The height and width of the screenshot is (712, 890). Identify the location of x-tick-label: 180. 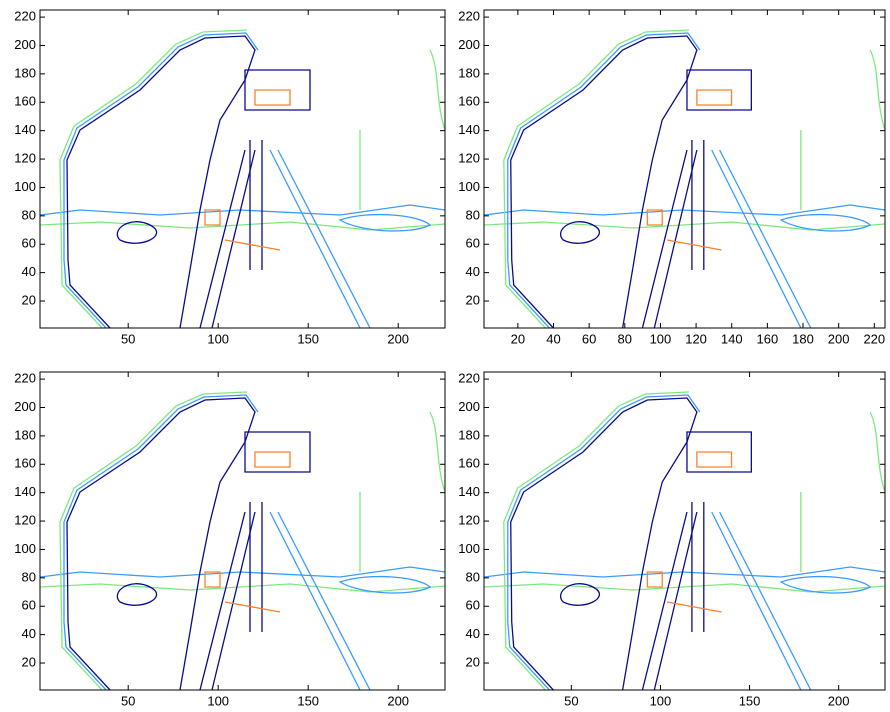
(803, 338).